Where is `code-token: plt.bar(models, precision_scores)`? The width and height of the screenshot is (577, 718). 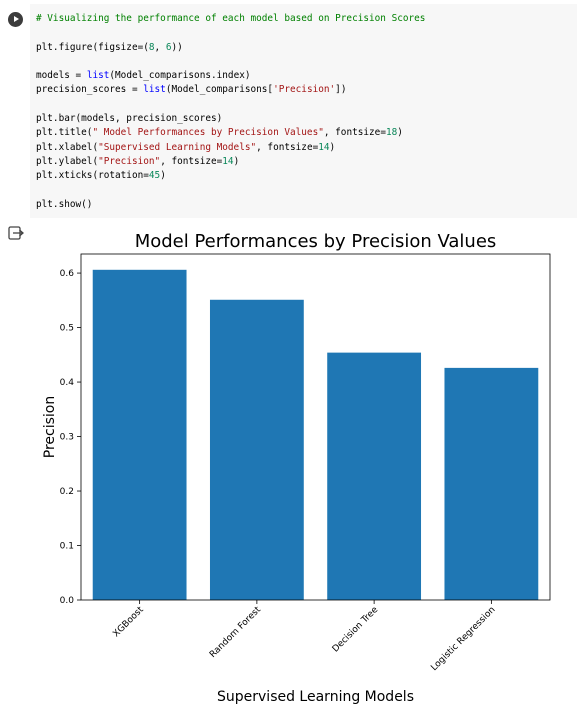
code-token: plt.bar(models, precision_scores) is located at coordinates (129, 119).